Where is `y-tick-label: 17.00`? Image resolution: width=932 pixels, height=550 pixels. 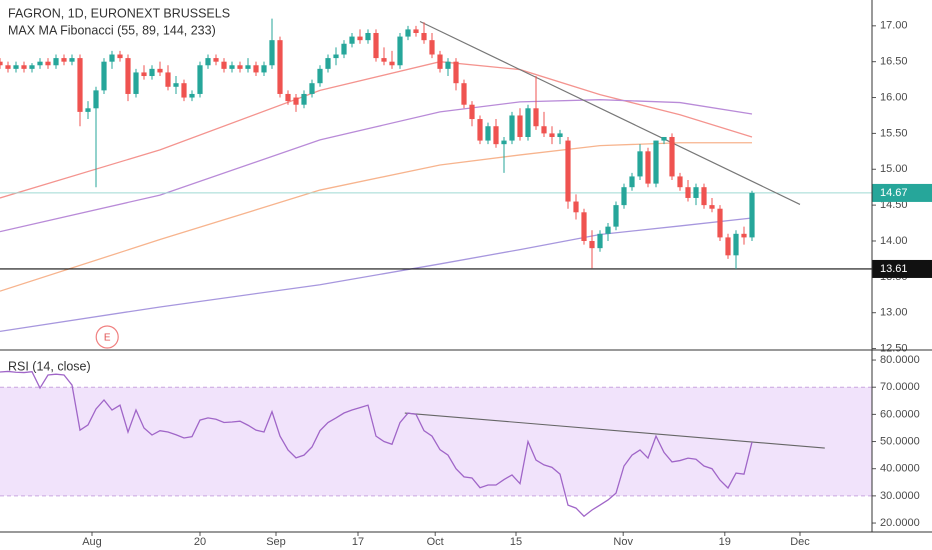
y-tick-label: 17.00 is located at coordinates (894, 26).